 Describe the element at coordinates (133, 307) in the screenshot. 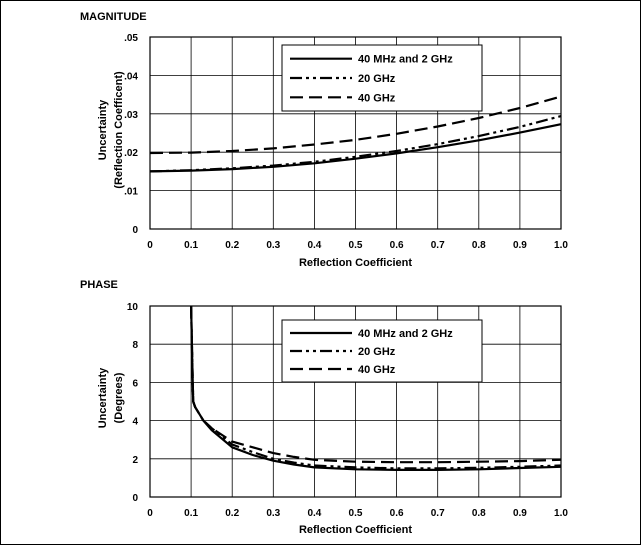

I see `y-tick-label: 10` at that location.